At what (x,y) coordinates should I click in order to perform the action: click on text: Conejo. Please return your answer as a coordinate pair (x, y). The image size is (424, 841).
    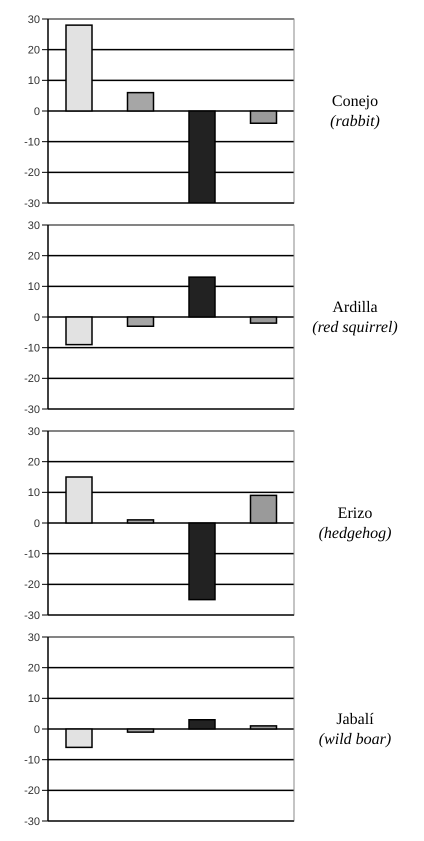
    Looking at the image, I should click on (355, 101).